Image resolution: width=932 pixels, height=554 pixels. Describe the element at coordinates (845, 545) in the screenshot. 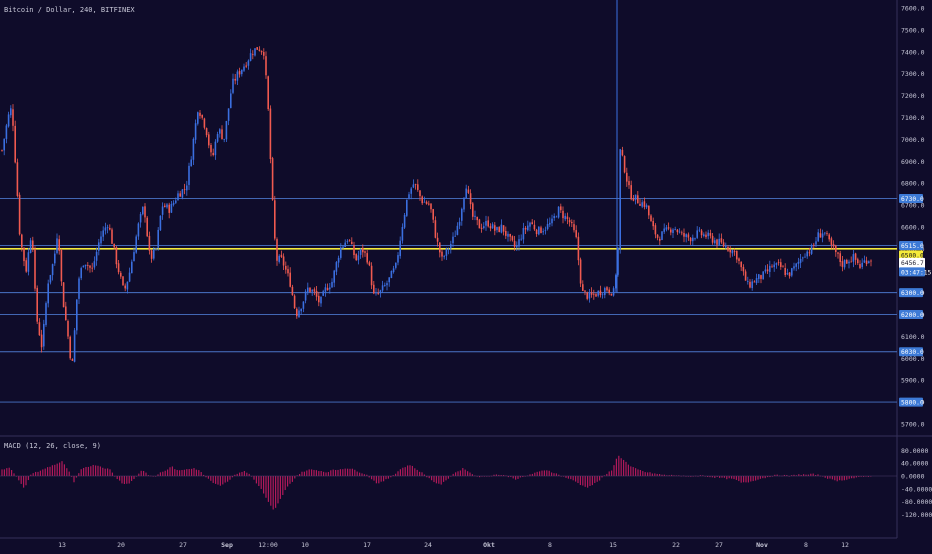

I see `time-tick-label: 12` at that location.